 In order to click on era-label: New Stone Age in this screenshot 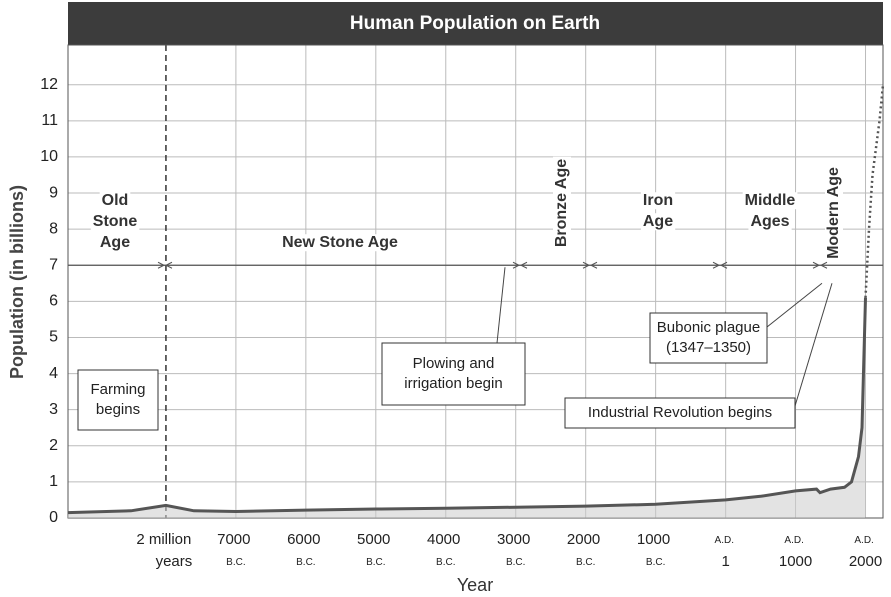, I will do `click(340, 242)`.